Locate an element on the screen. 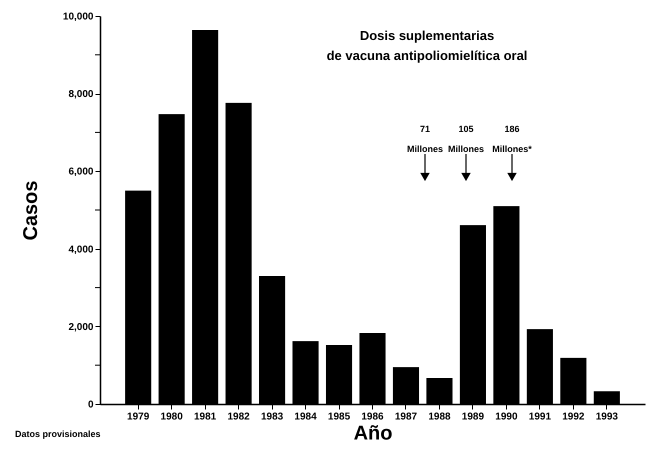 The width and height of the screenshot is (663, 453). x-tick-label: 1979 is located at coordinates (138, 417).